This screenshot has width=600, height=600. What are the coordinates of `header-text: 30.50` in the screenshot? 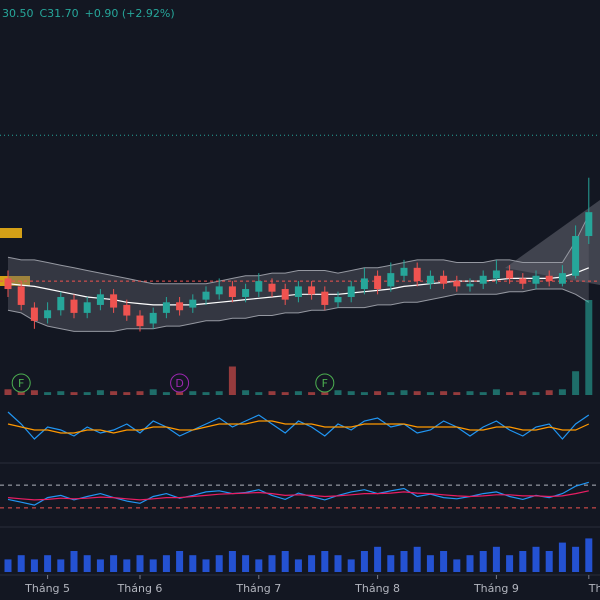 It's located at (18, 13).